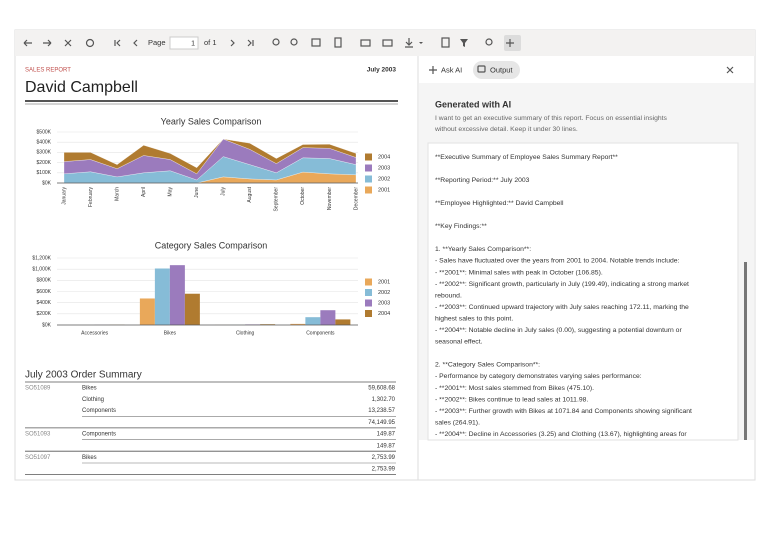  Describe the element at coordinates (451, 69) in the screenshot. I see `tab-ask-ai: Ask AI` at that location.